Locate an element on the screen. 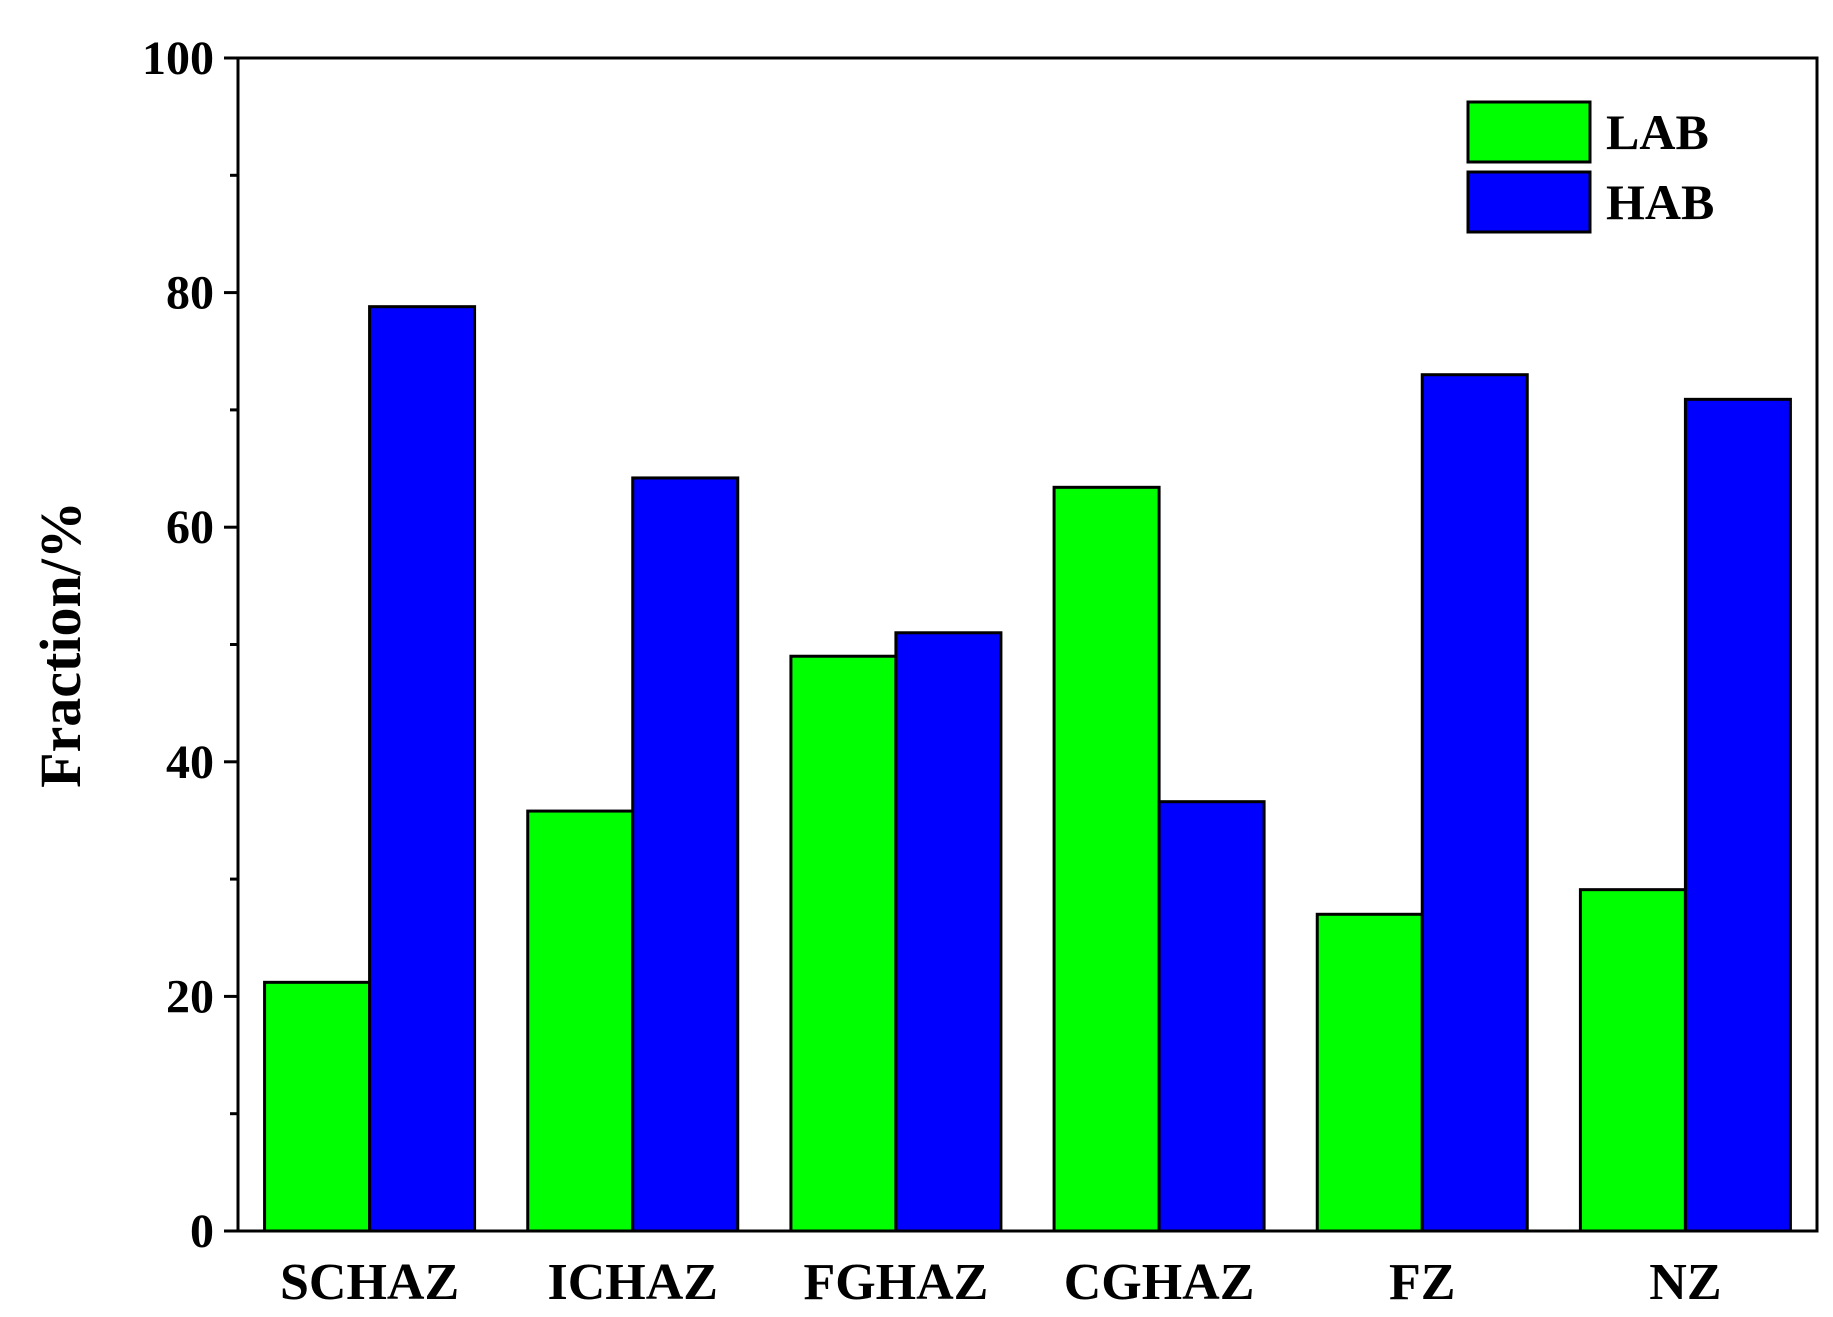 This screenshot has height=1317, width=1833. bar-hab-schaz is located at coordinates (422, 769).